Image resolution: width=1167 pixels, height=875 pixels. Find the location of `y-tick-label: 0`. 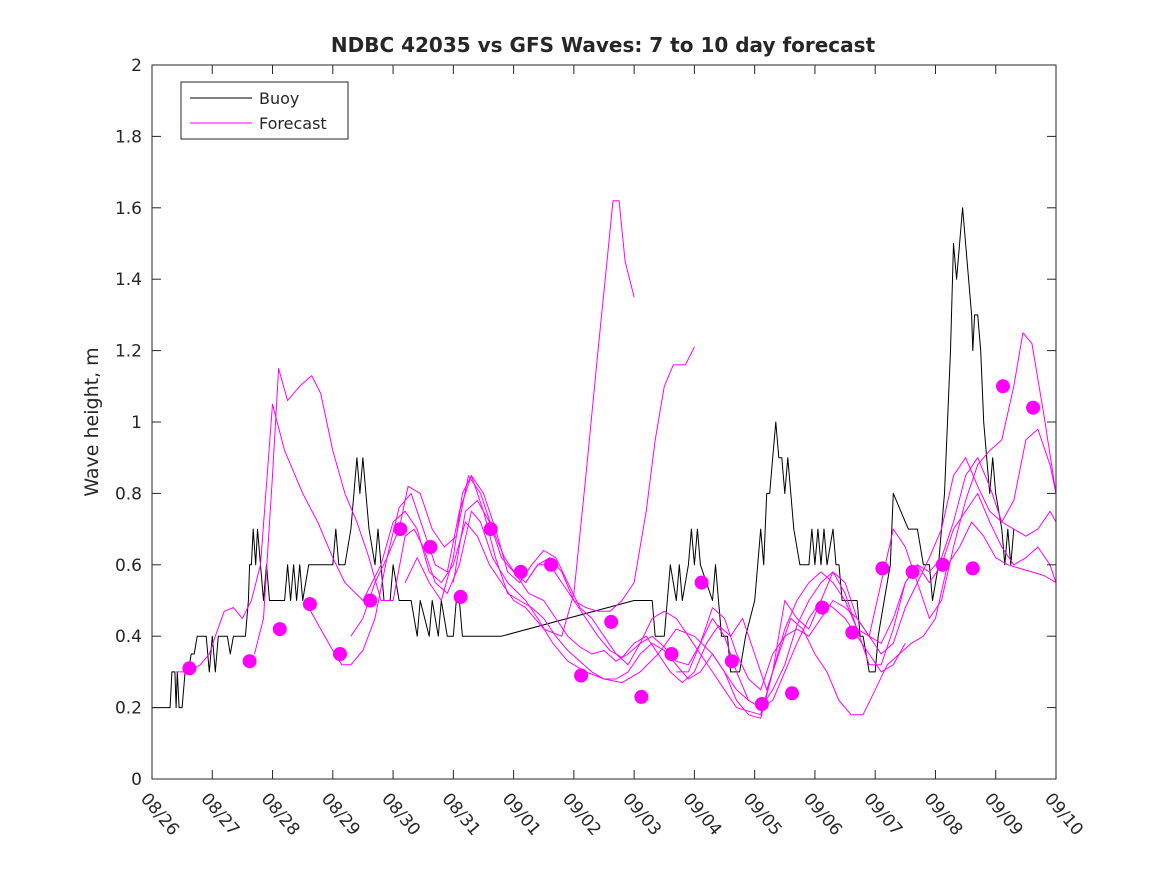

y-tick-label: 0 is located at coordinates (136, 780).